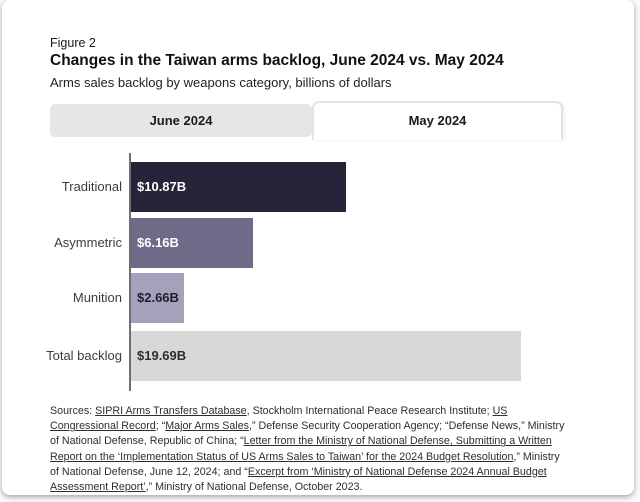  Describe the element at coordinates (91, 186) in the screenshot. I see `category-label: Traditional` at that location.